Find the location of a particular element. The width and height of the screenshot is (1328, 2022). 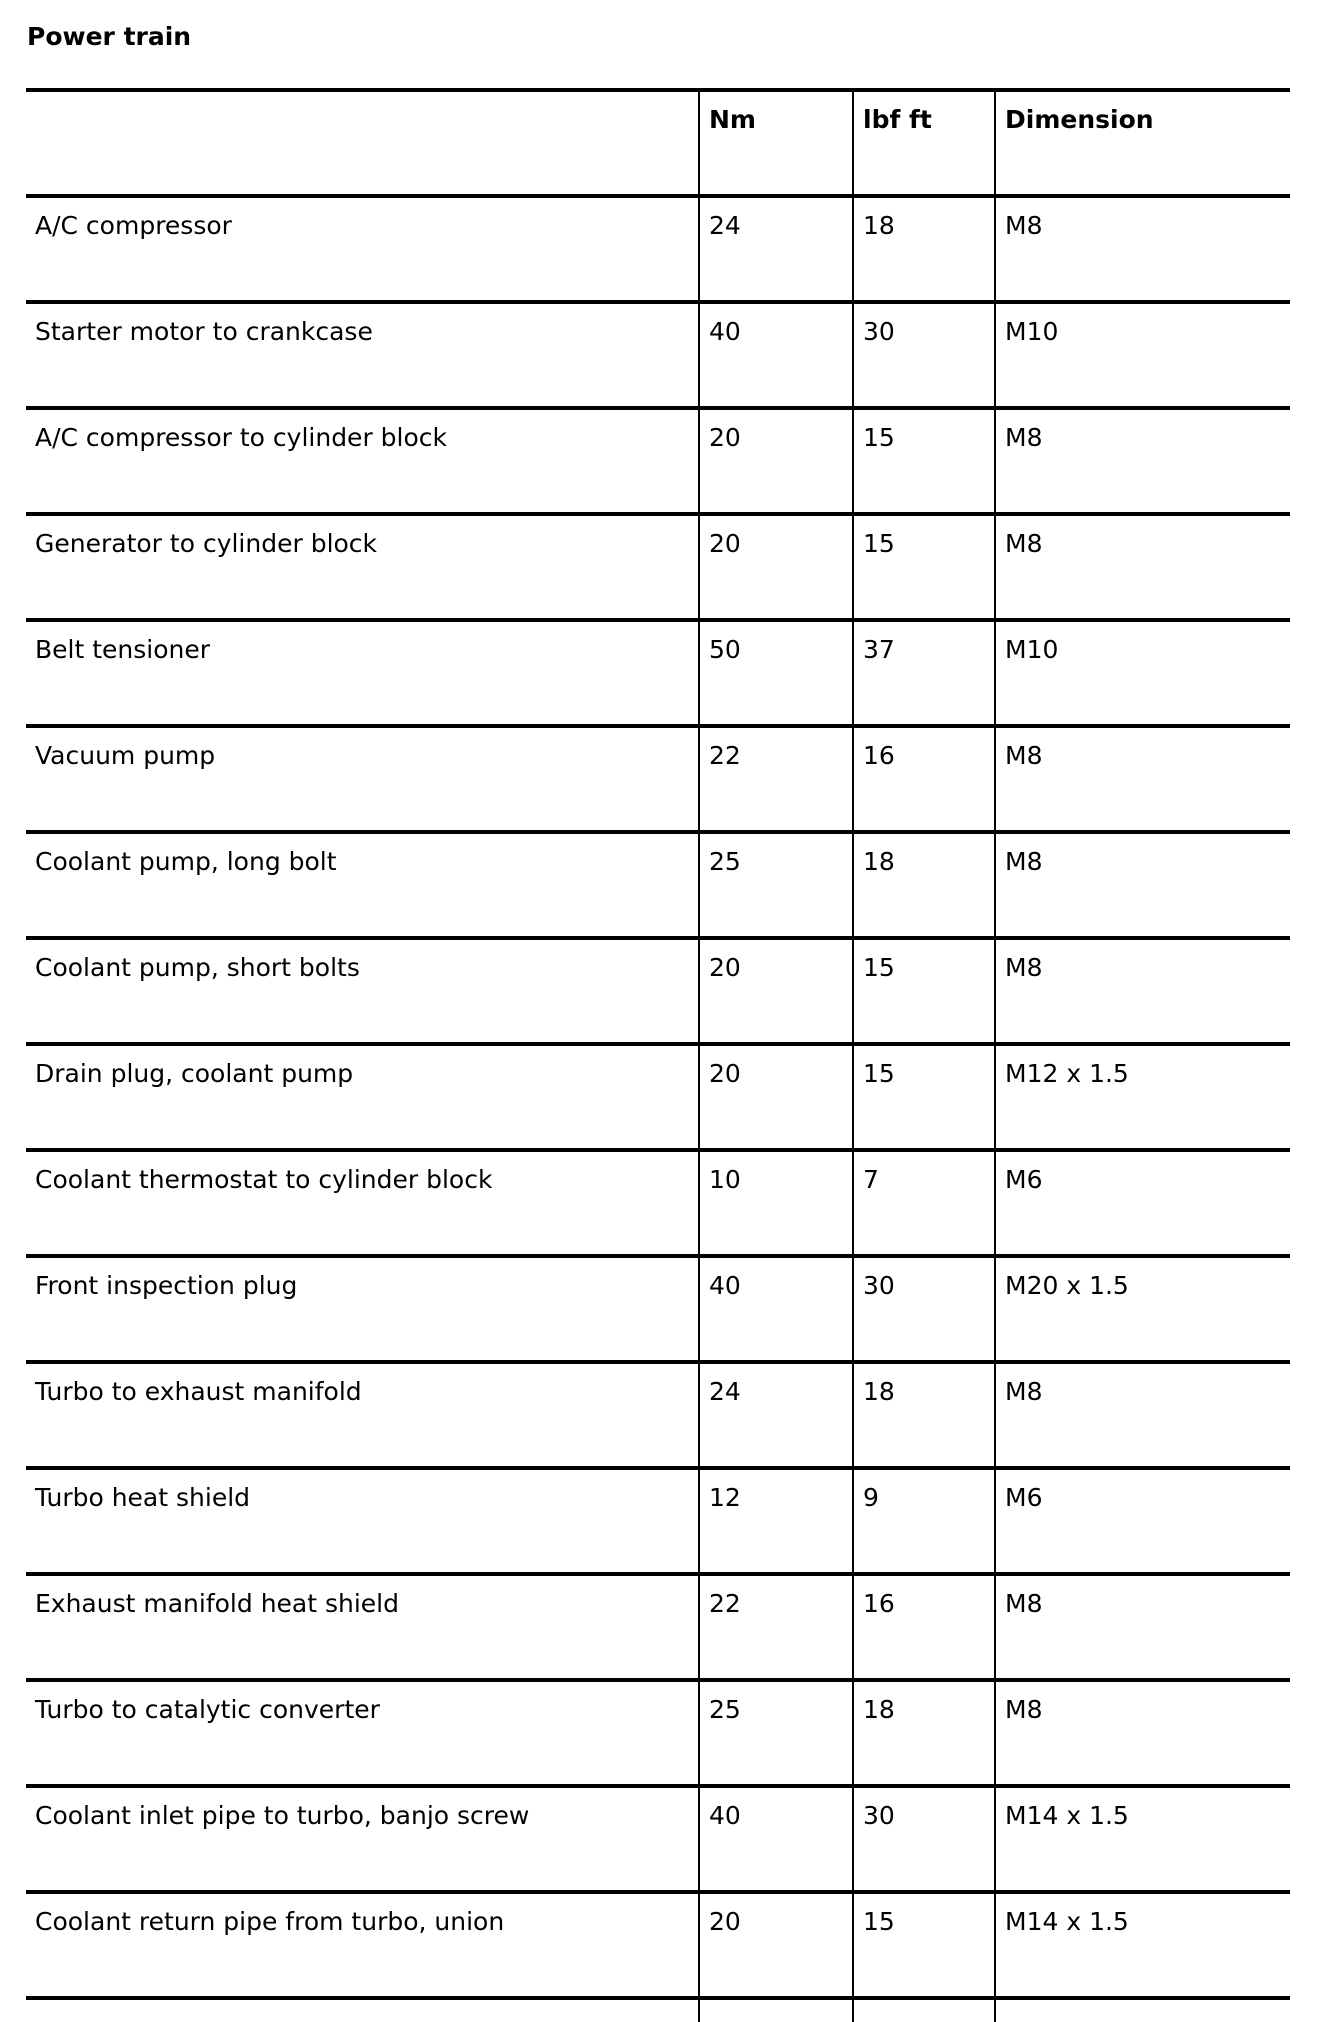

table-row: Coolant pump, long bolt 25 18 M8 is located at coordinates (658, 885).